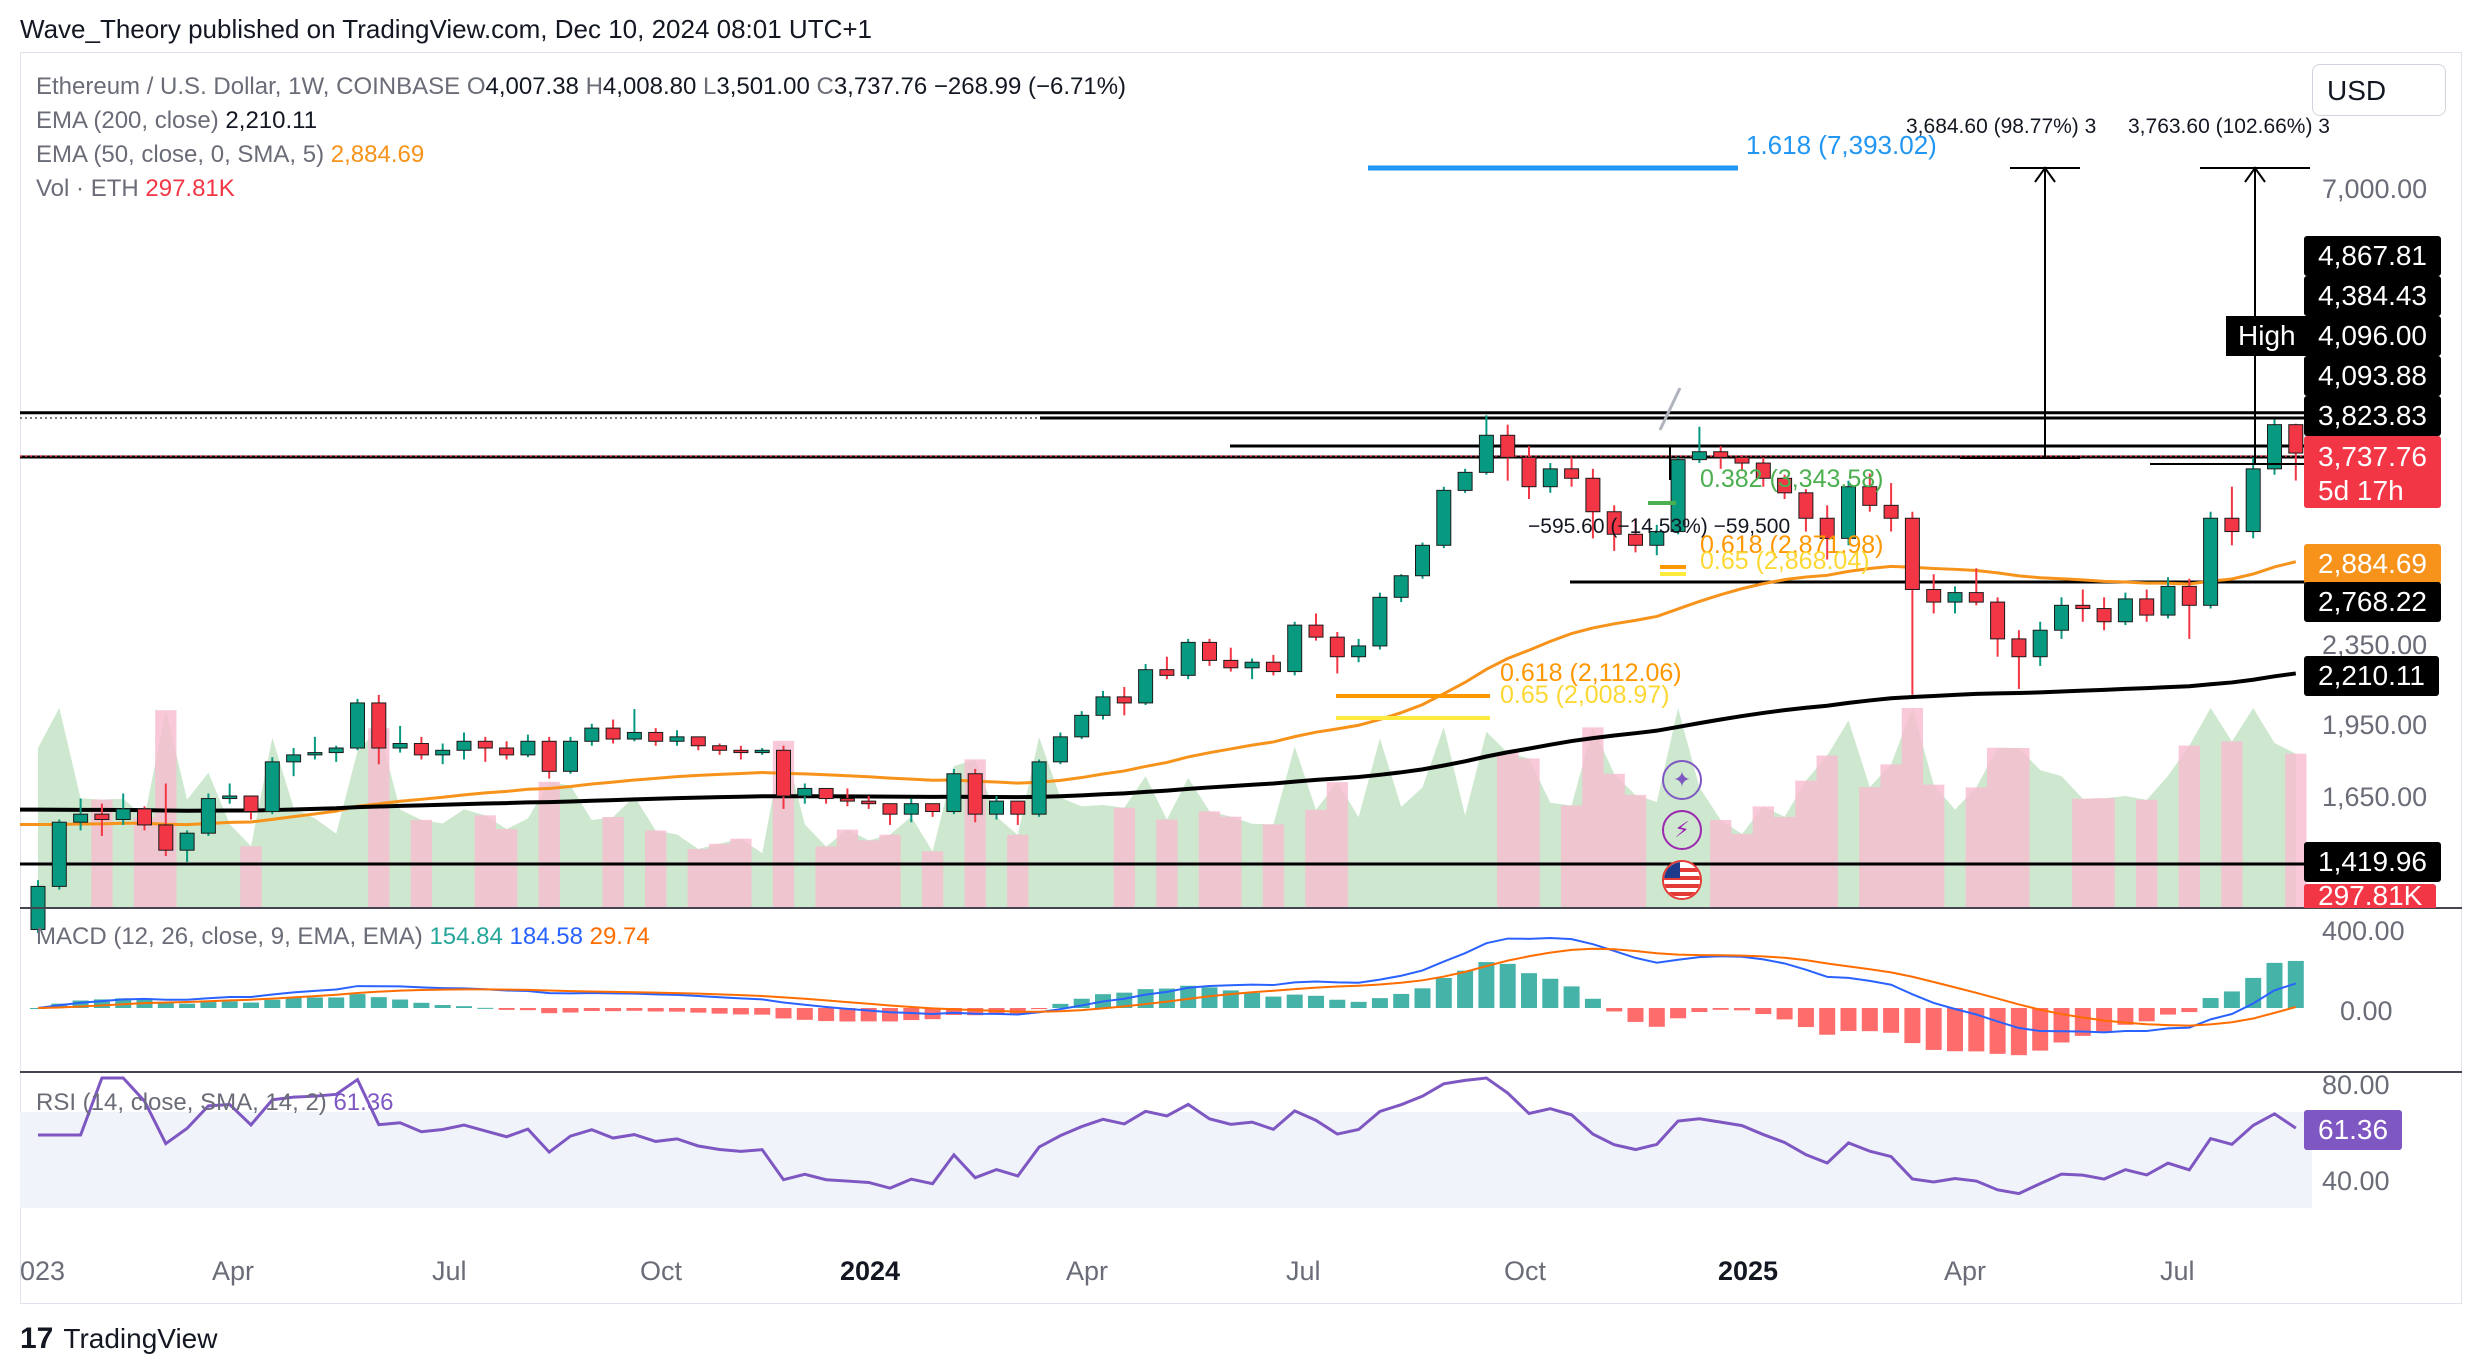 The height and width of the screenshot is (1372, 2482). What do you see at coordinates (2370, 896) in the screenshot?
I see `volume-badge: 297.81K` at bounding box center [2370, 896].